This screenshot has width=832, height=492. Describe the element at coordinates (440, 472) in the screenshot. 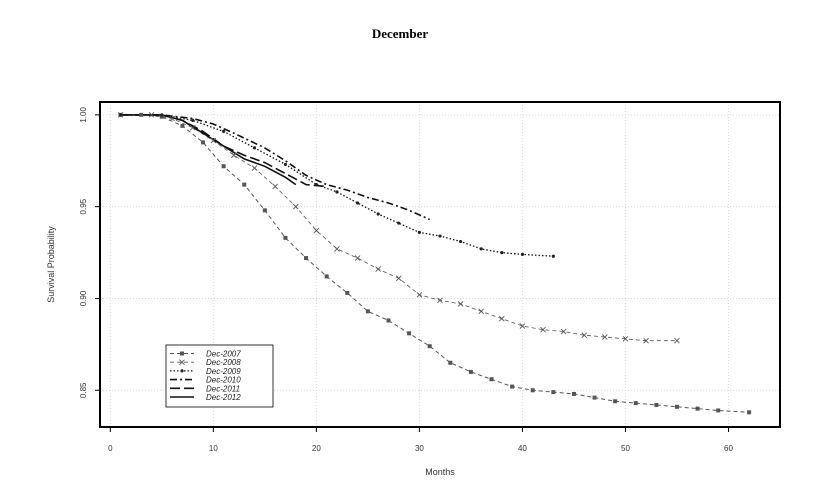

I see `x-axis-label: Months` at that location.